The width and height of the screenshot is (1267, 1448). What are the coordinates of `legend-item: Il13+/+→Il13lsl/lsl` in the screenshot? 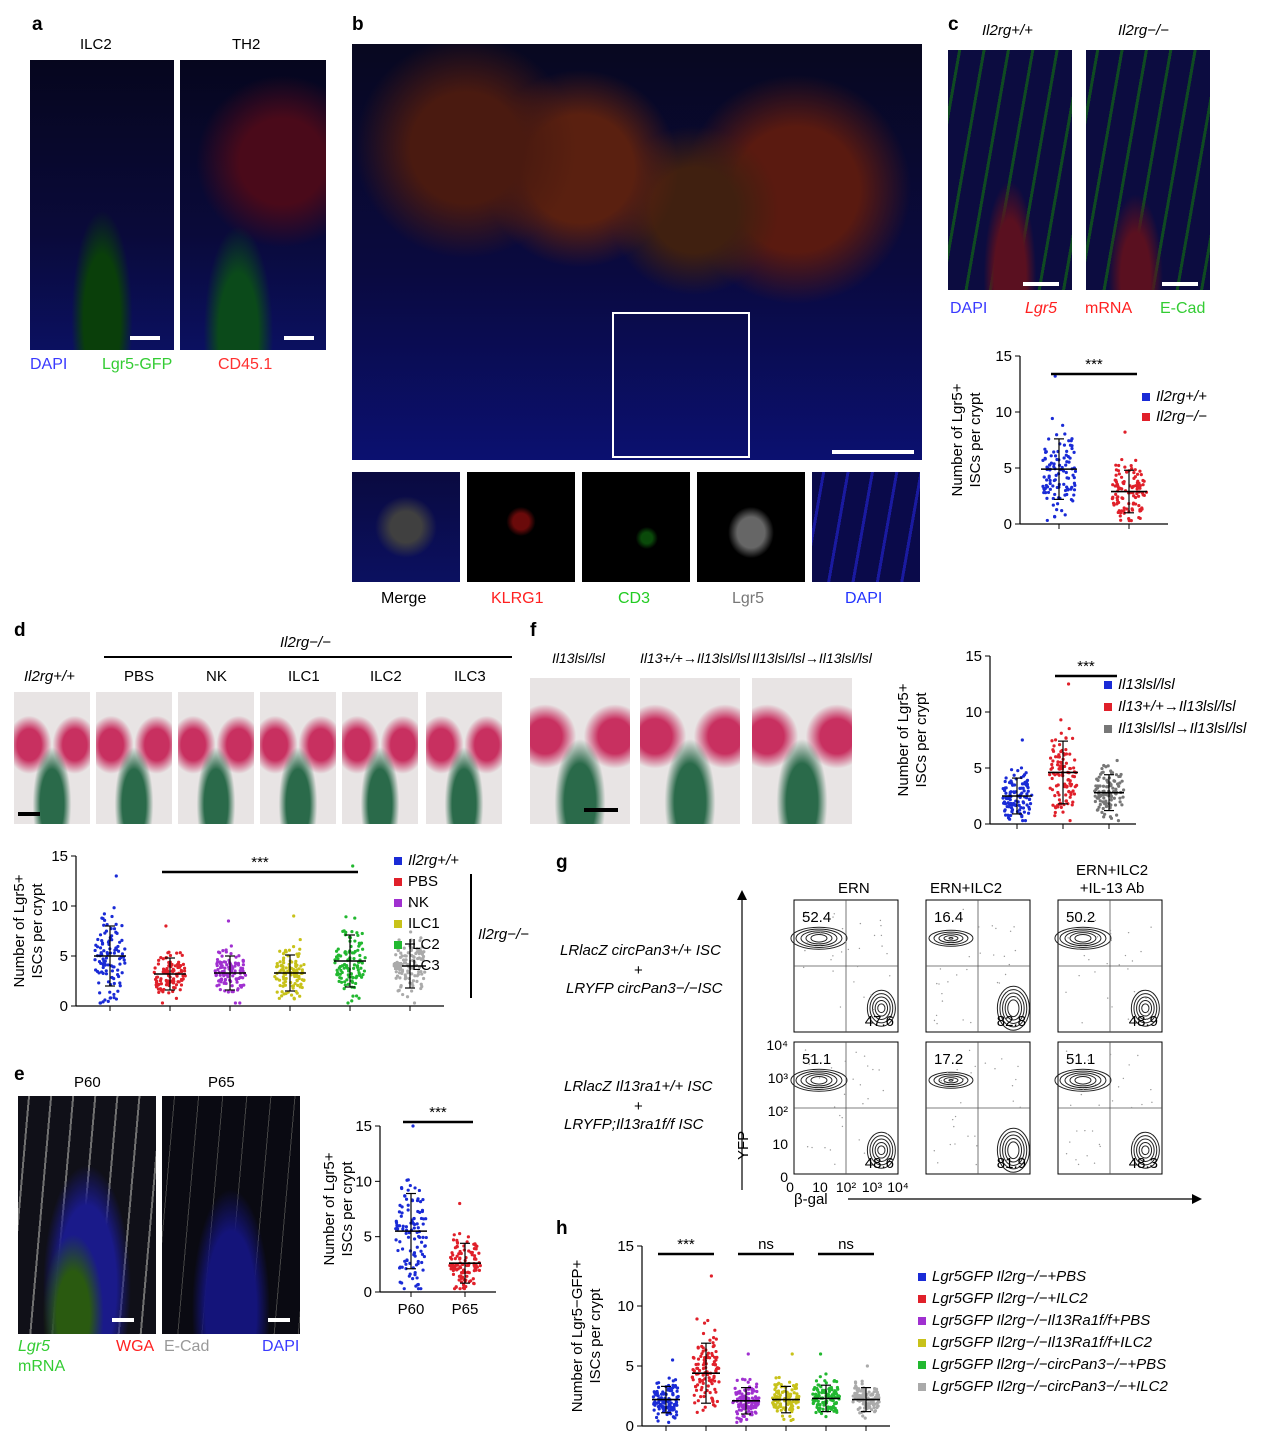 It's located at (1170, 706).